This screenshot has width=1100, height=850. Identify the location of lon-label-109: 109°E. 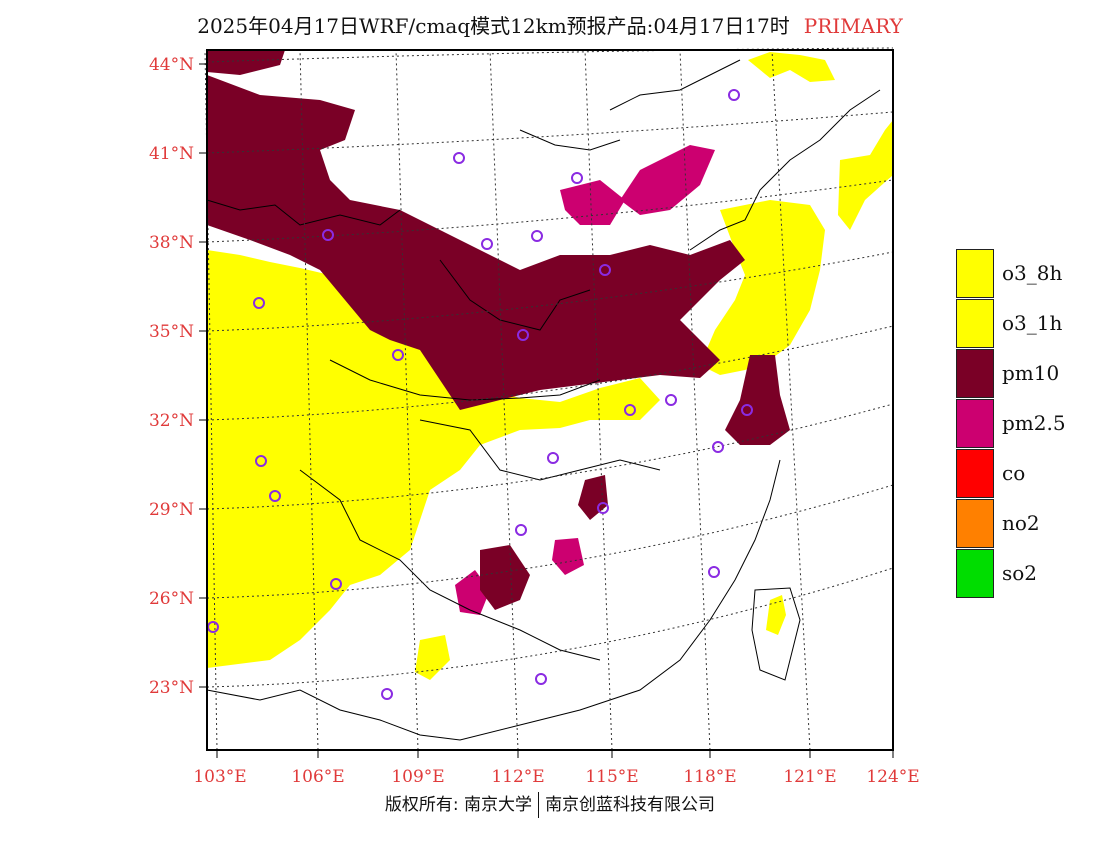
(417, 777).